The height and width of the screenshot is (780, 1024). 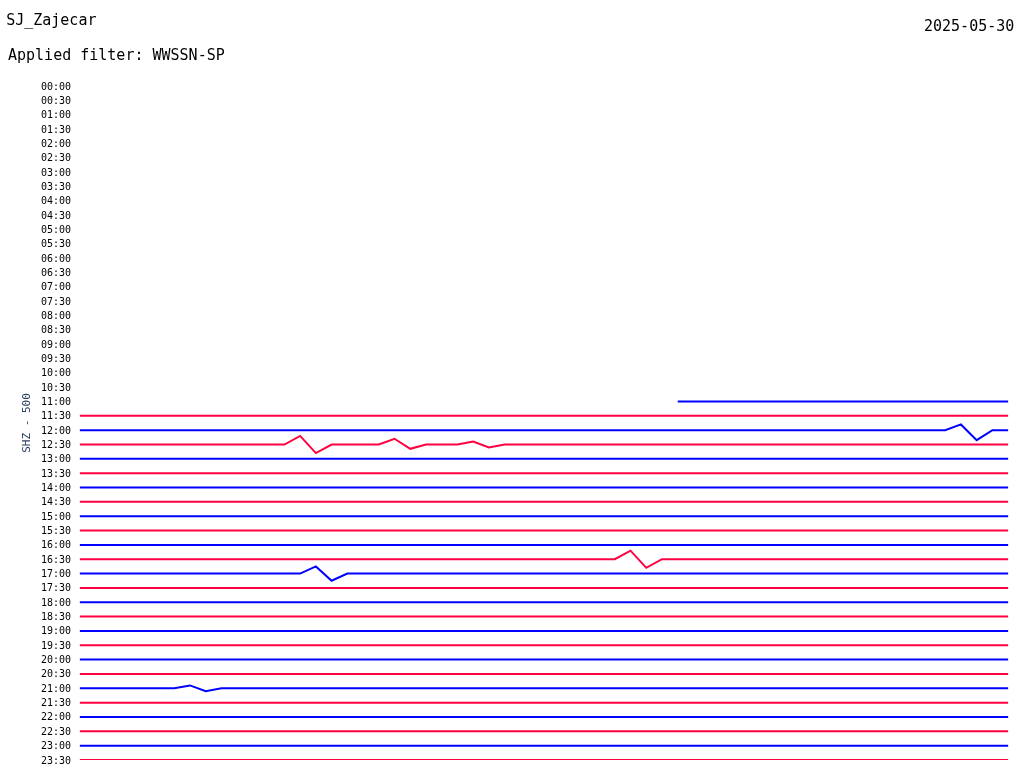 What do you see at coordinates (55, 631) in the screenshot?
I see `y-tick-label: 19:00` at bounding box center [55, 631].